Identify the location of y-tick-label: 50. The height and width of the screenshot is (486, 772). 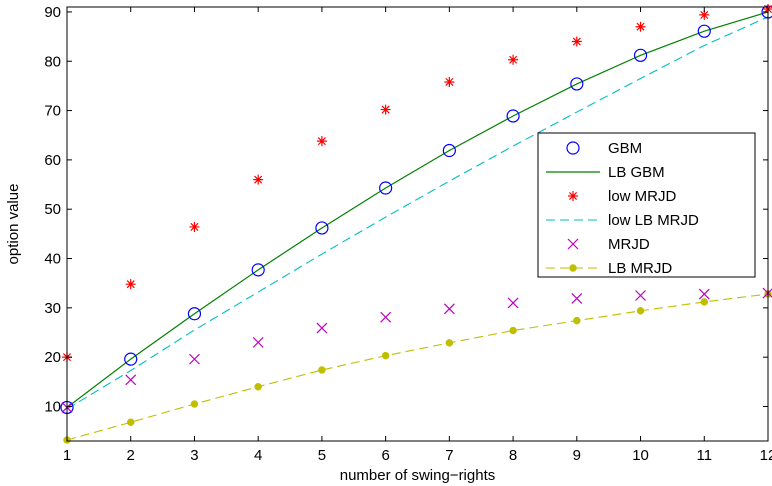
(52, 209).